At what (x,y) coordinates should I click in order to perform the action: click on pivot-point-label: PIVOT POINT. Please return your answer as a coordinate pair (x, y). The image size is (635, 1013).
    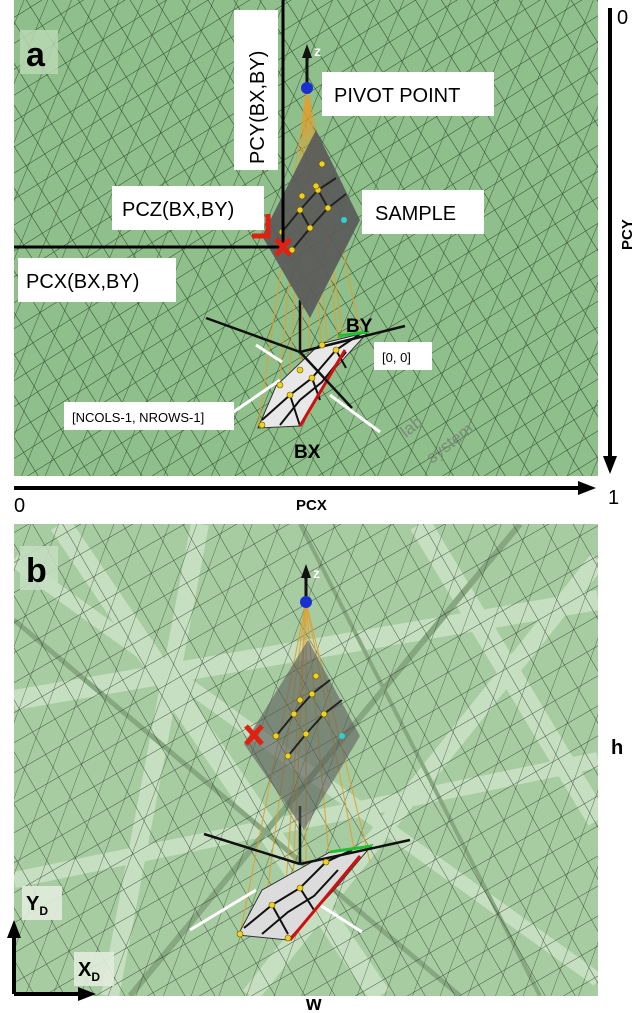
    Looking at the image, I should click on (397, 96).